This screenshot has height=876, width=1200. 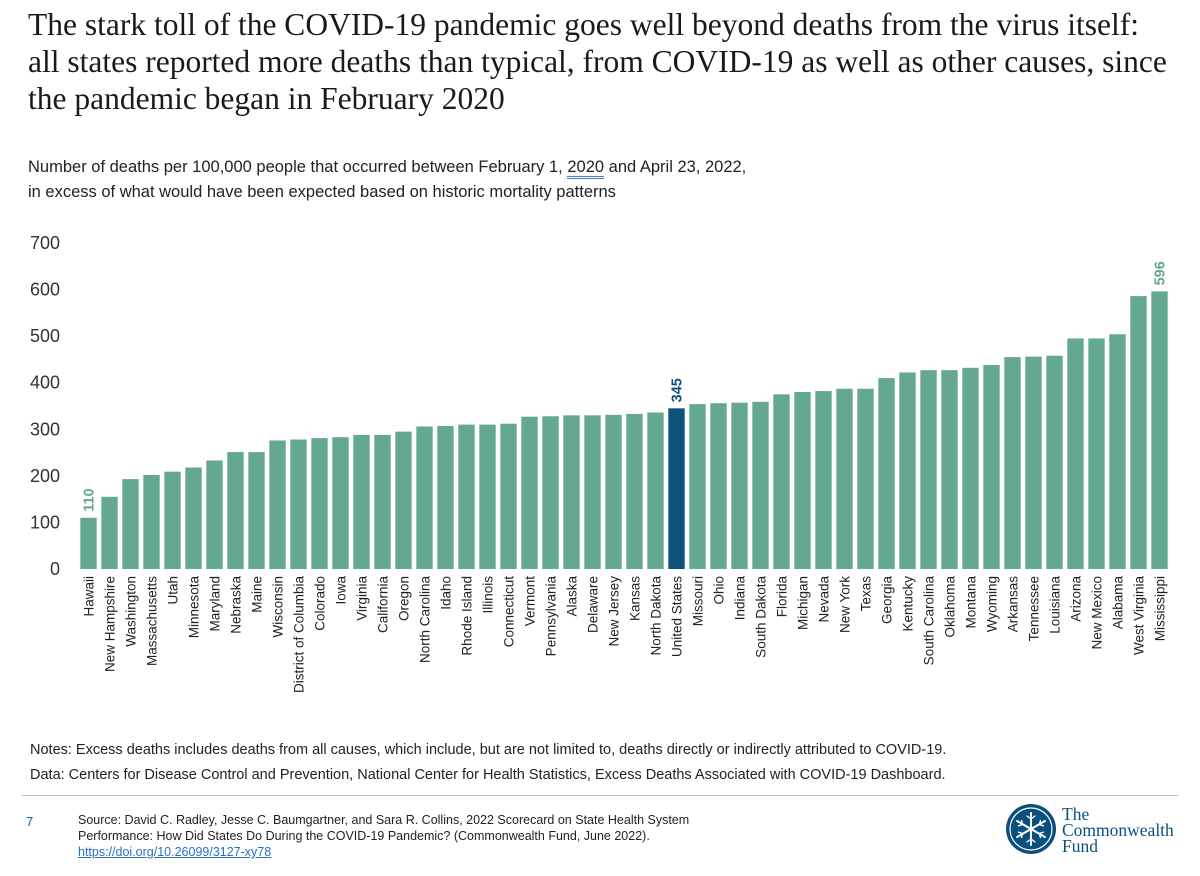 I want to click on x-tick-label: South Dakota, so click(x=761, y=617).